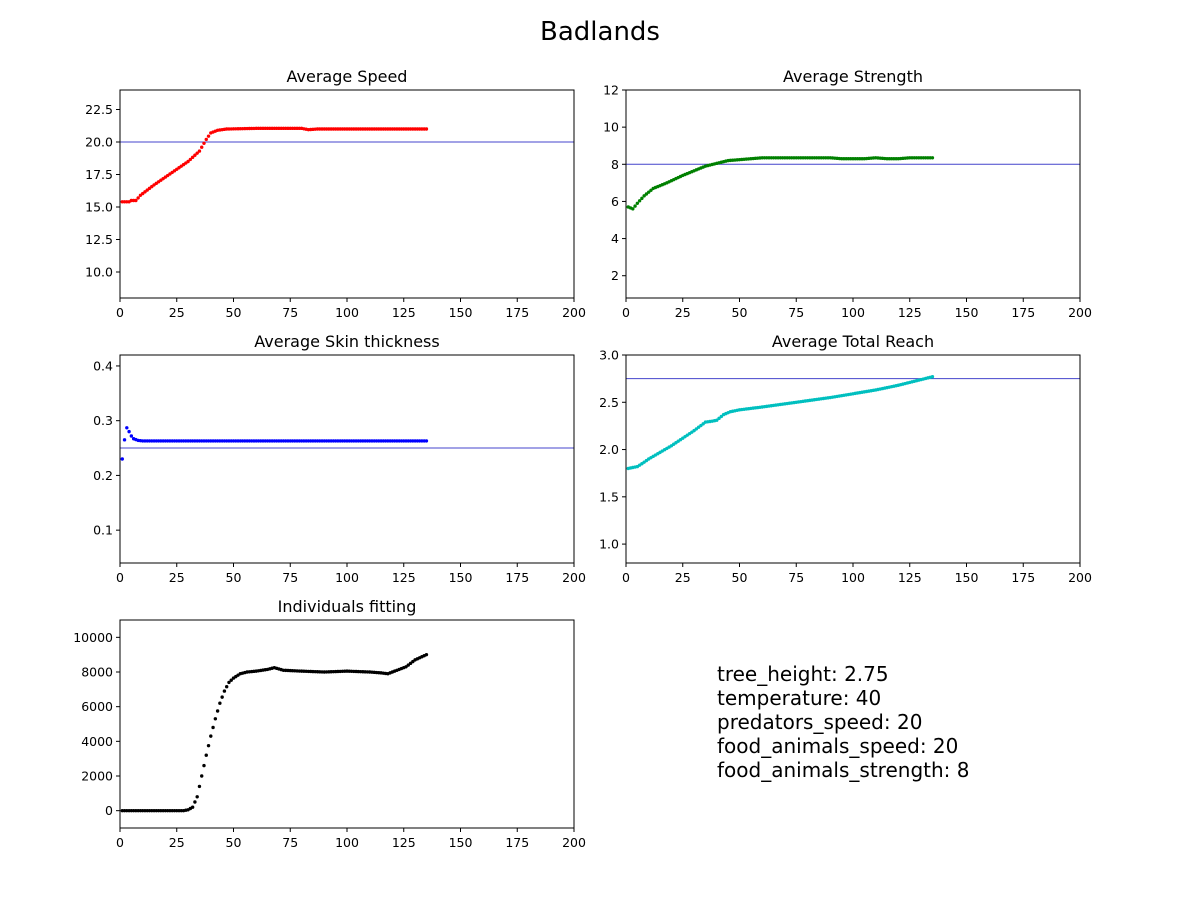  I want to click on y-tick-label: 10000, so click(93, 637).